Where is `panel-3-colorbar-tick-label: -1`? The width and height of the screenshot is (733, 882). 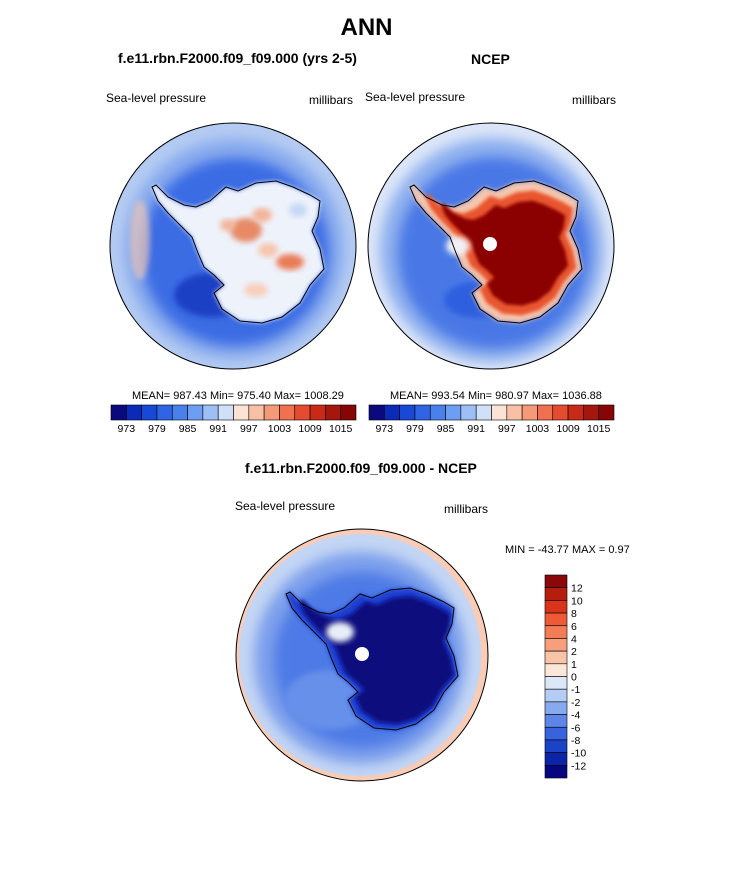
panel-3-colorbar-tick-label: -1 is located at coordinates (575, 690).